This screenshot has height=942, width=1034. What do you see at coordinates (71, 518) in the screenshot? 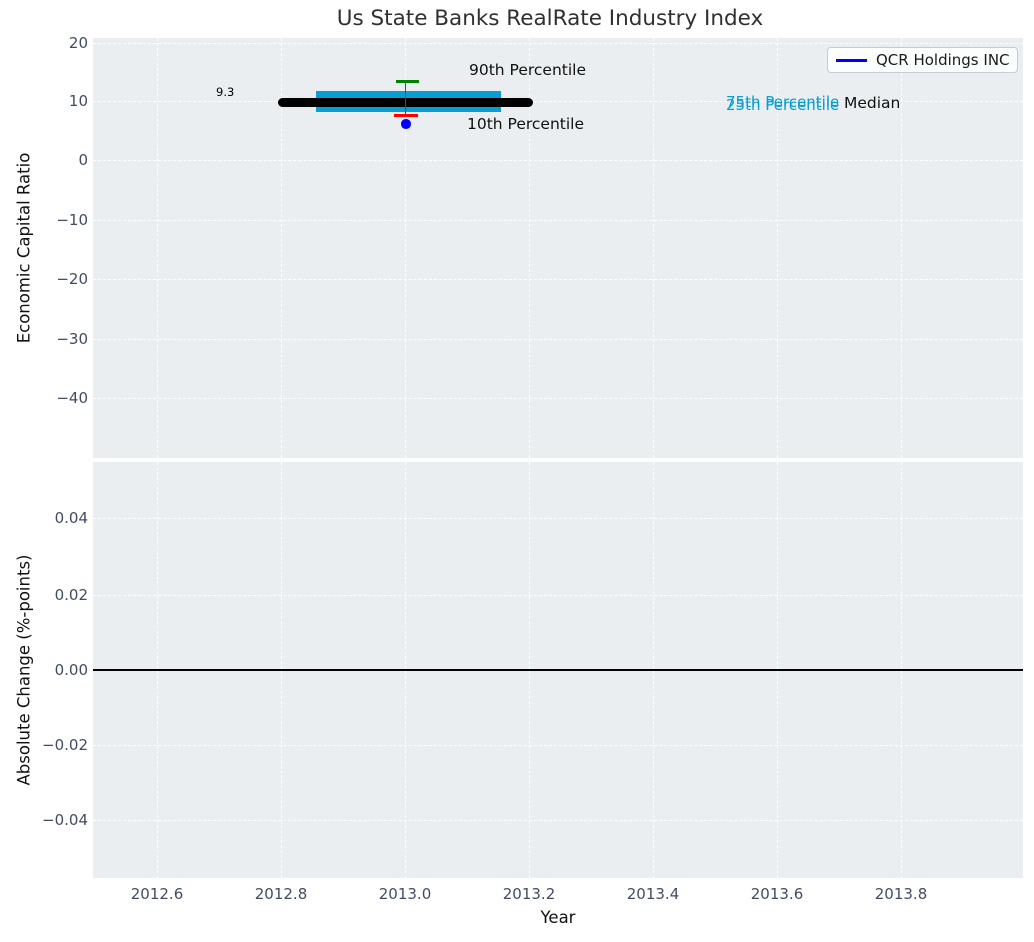
I see `ytick-label: 0.04` at bounding box center [71, 518].